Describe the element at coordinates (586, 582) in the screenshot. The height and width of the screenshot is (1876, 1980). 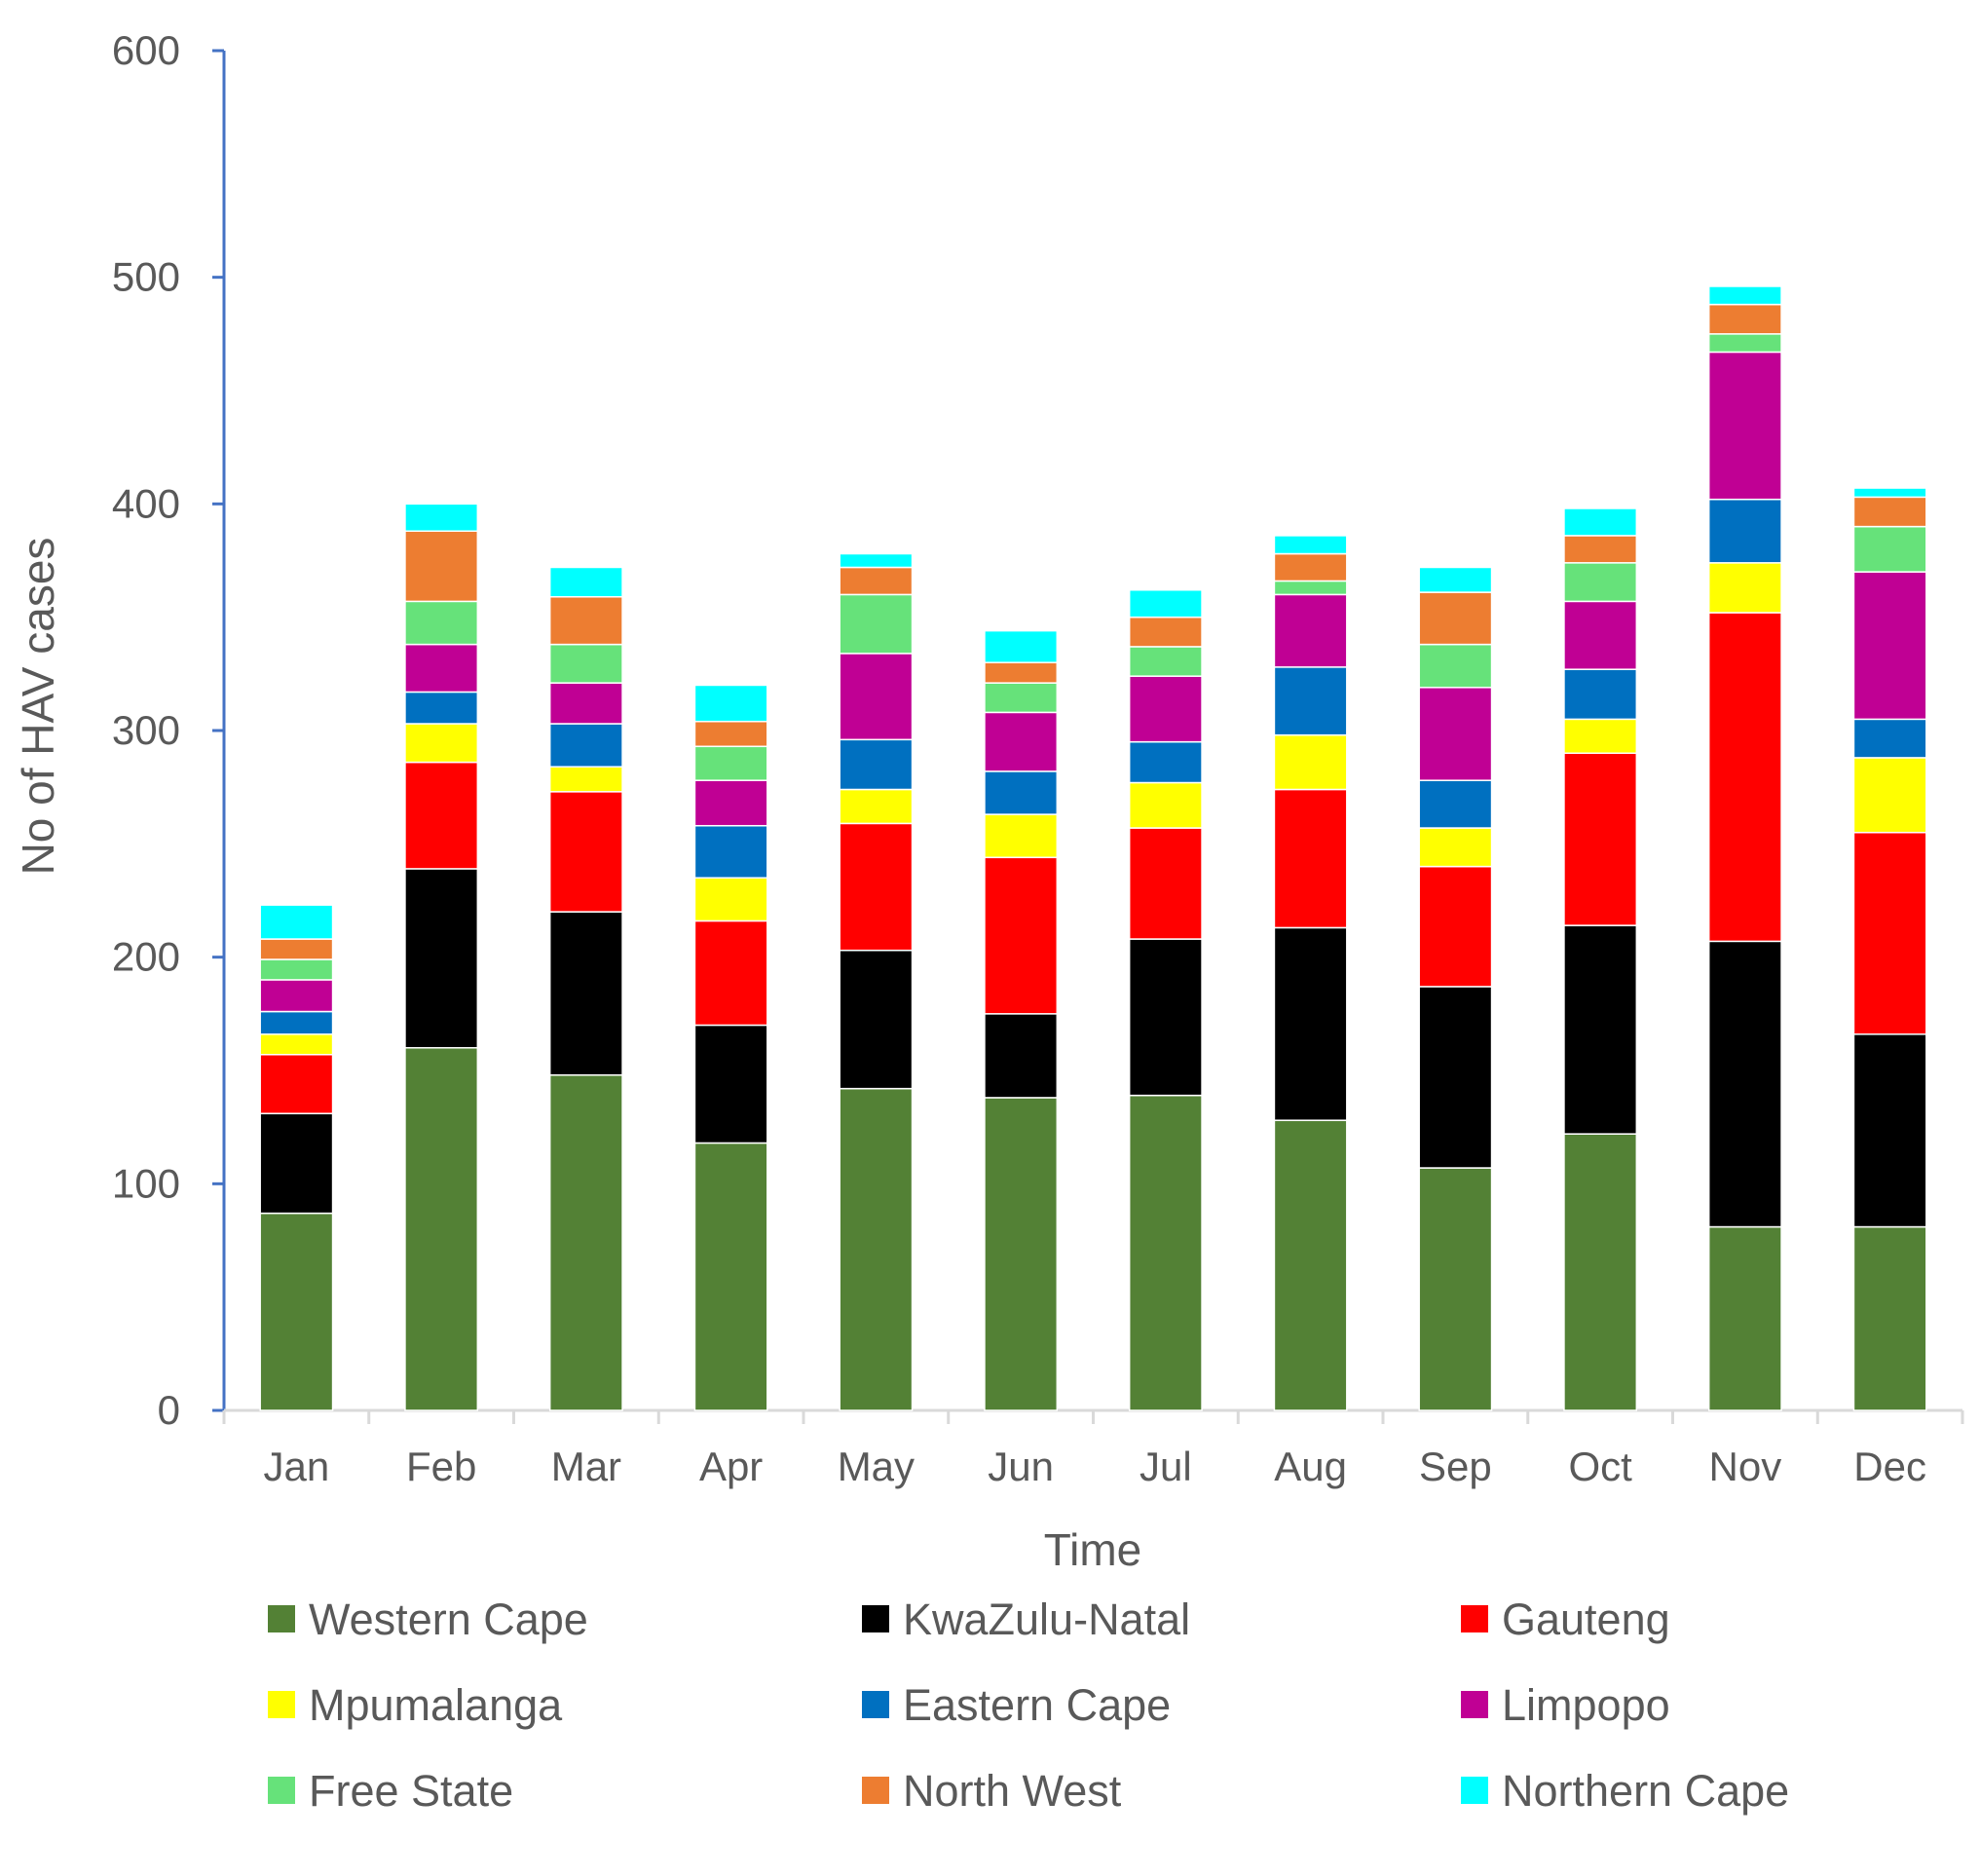
I see `bar-segment-northern-cape-mar` at that location.